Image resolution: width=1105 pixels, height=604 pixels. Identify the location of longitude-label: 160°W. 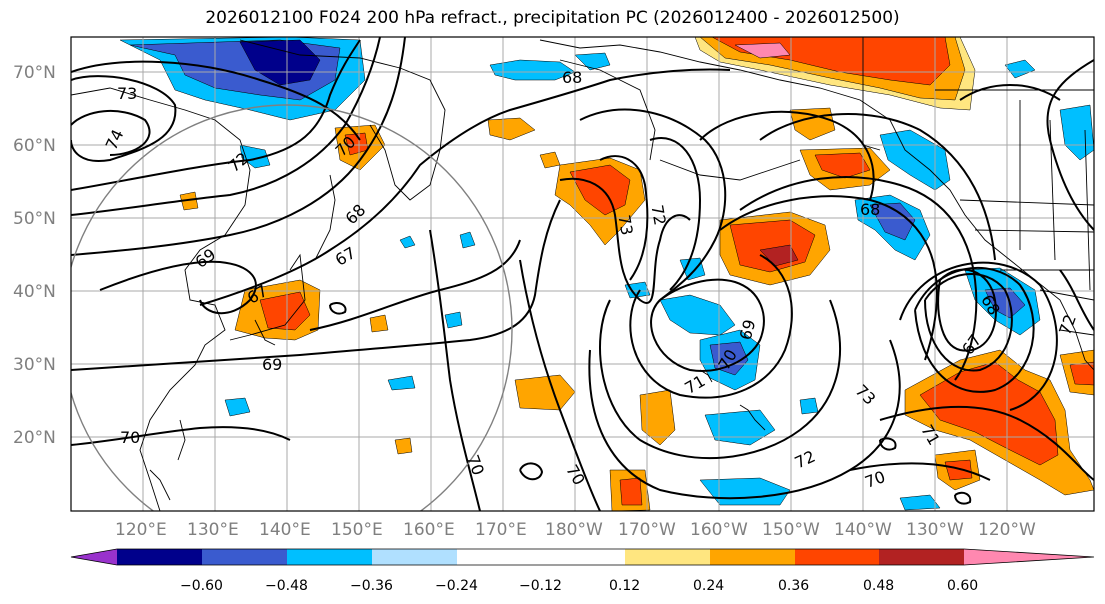
(719, 530).